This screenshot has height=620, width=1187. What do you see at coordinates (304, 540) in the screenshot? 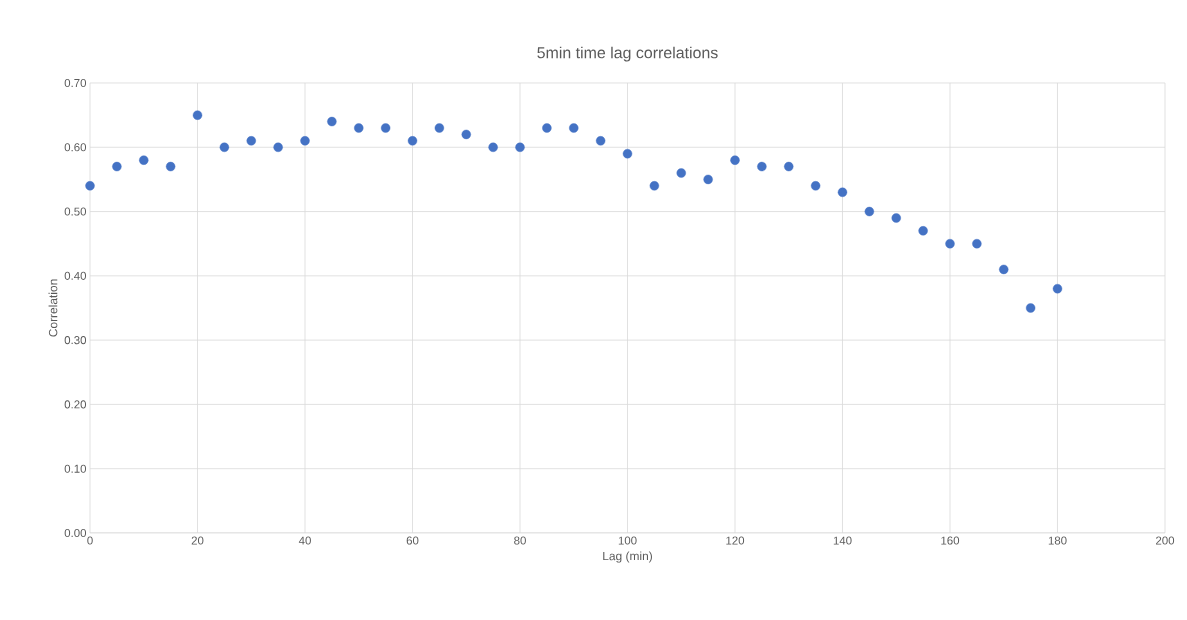
I see `x-tick-label: 40` at bounding box center [304, 540].